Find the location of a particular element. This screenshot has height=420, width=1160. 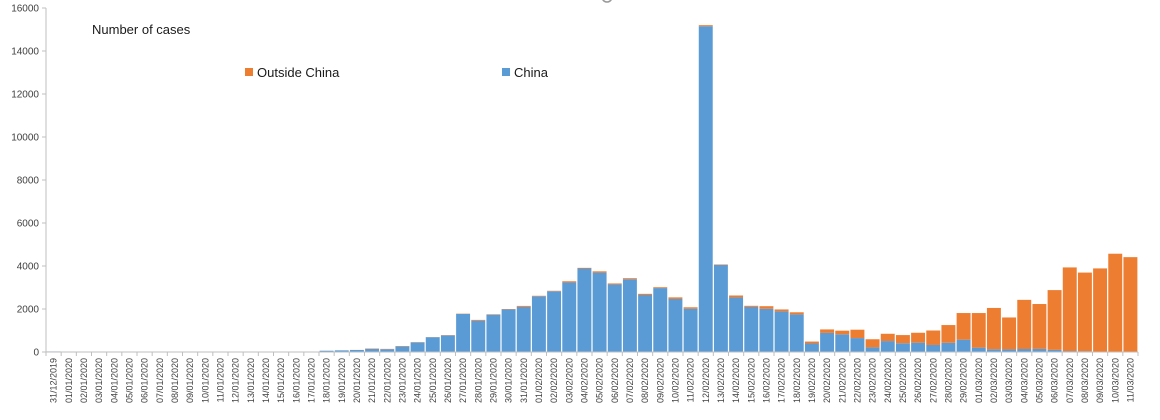

x-tick-label: 06/02/2020 is located at coordinates (615, 380).